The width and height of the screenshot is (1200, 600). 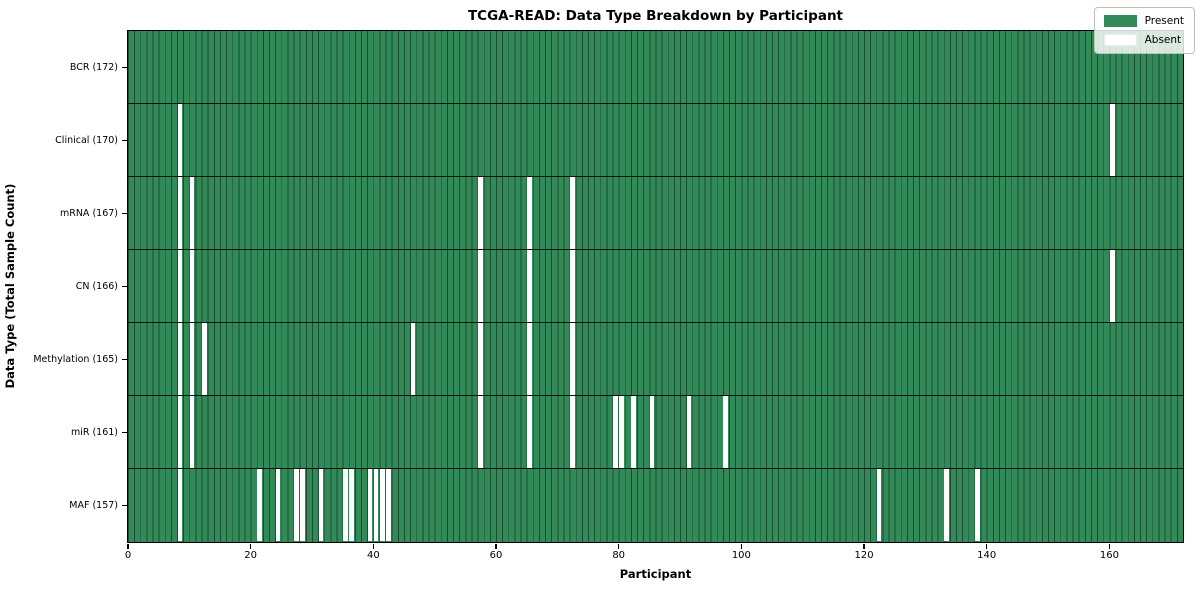 I want to click on x-tick-label-100: 100, so click(x=741, y=555).